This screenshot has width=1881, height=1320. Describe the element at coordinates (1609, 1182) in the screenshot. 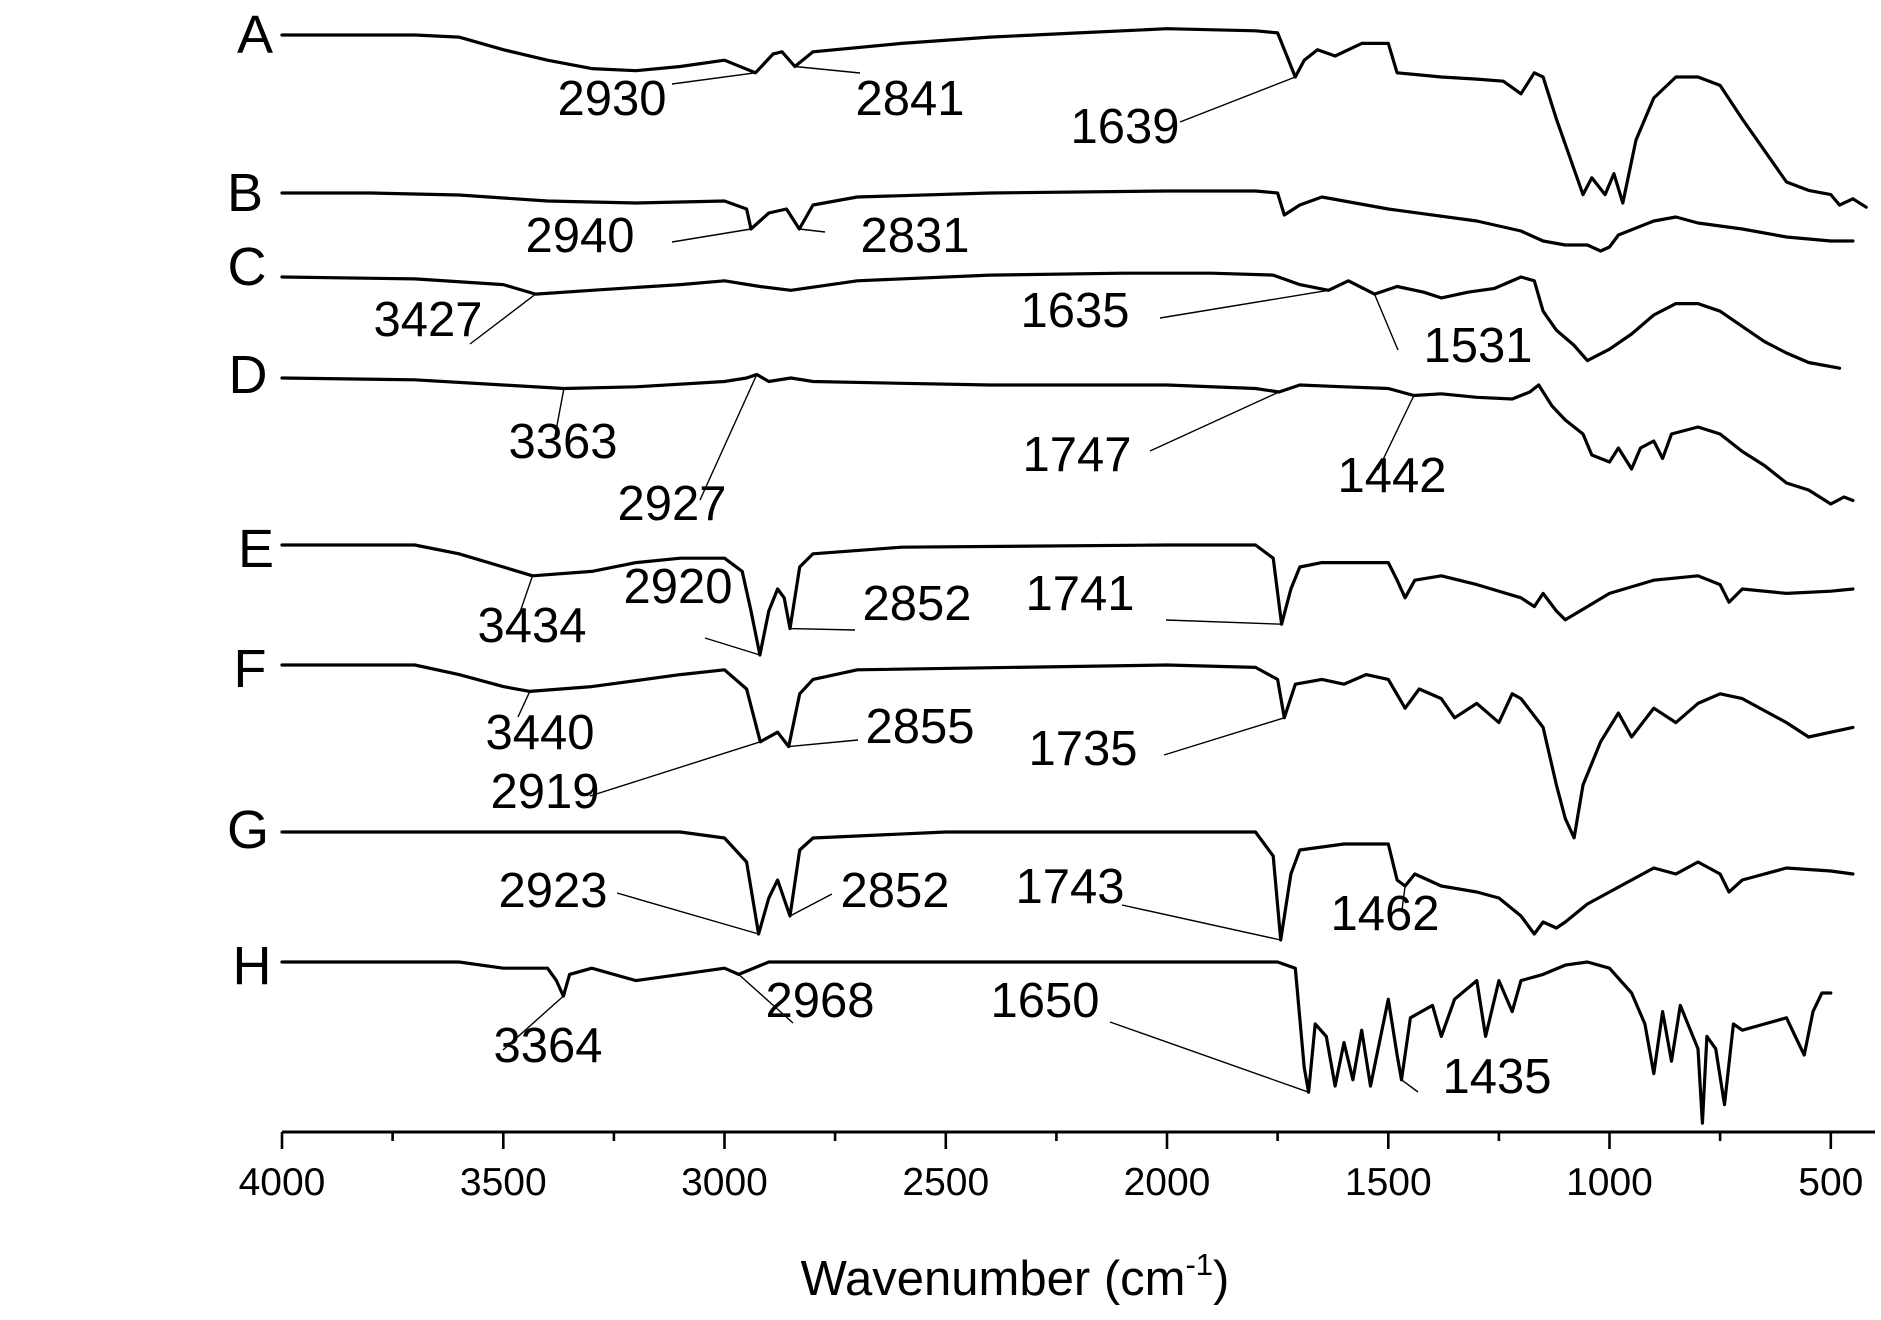

I see `x-tick-label-1000: 1000` at that location.